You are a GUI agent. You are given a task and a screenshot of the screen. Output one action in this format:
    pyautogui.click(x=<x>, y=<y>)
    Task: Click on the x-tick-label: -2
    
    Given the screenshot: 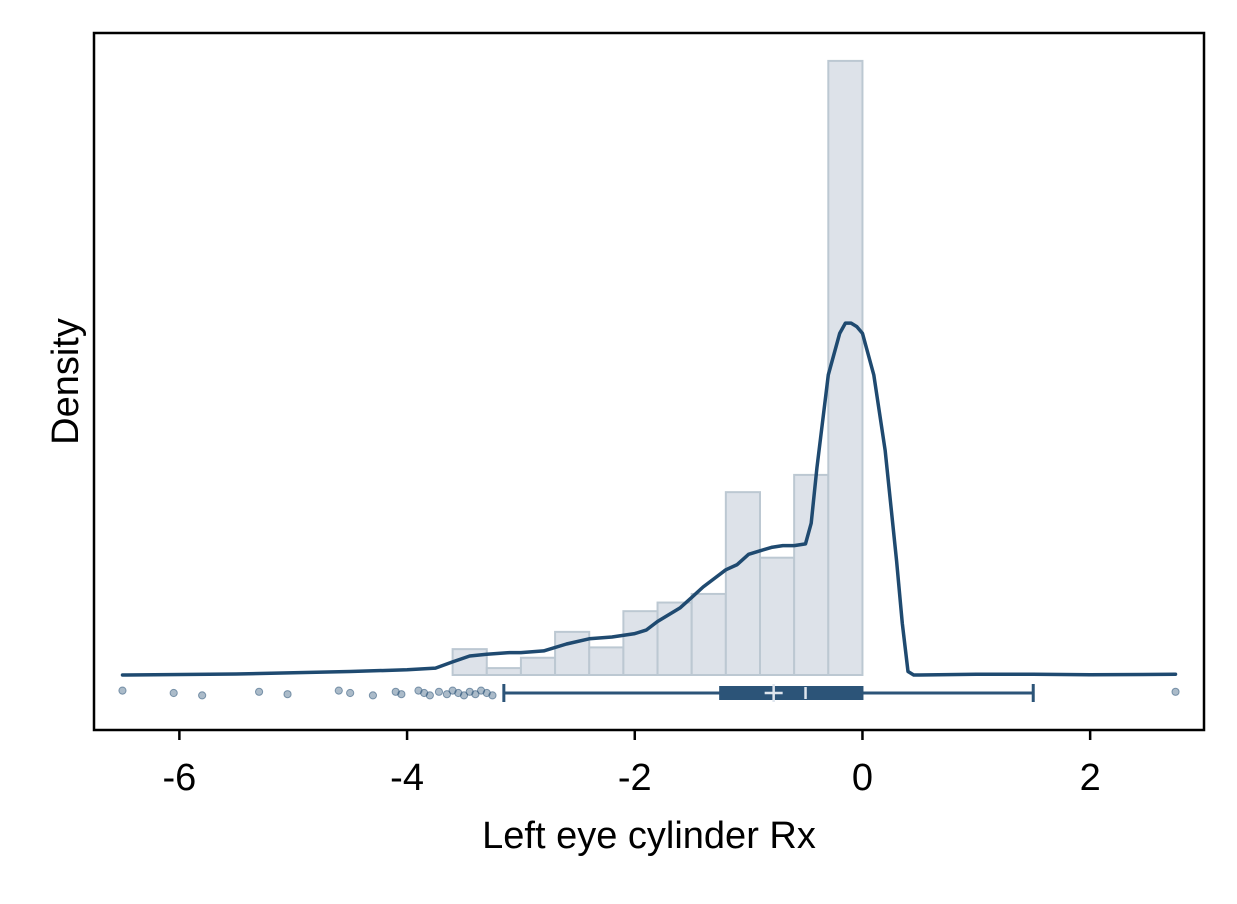 What is the action you would take?
    pyautogui.click(x=635, y=778)
    